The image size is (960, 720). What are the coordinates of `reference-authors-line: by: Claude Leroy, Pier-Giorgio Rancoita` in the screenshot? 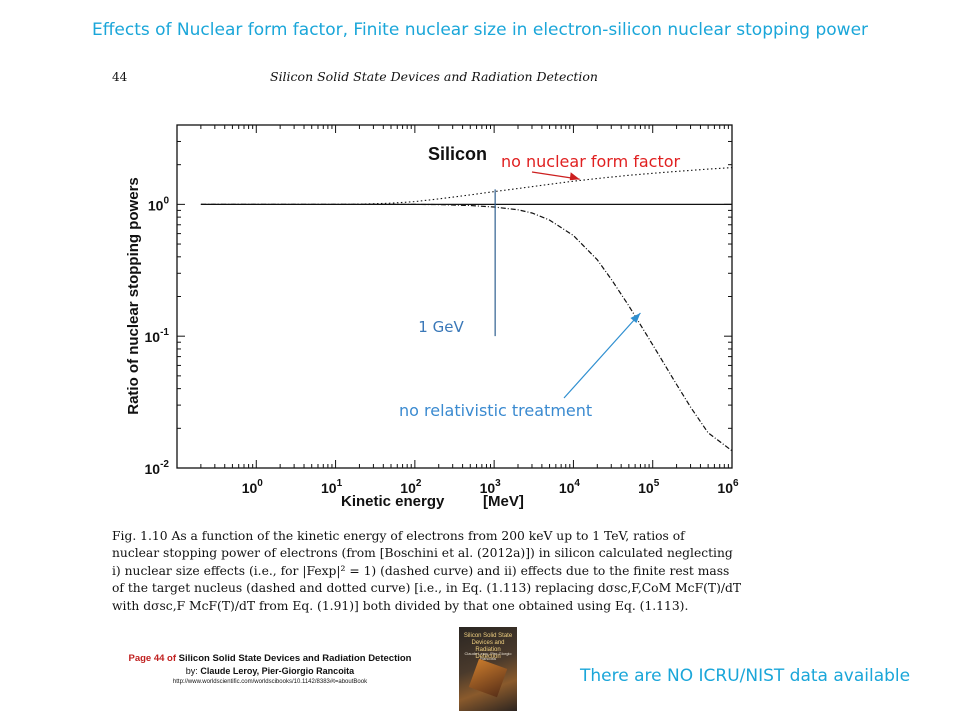 It's located at (270, 671).